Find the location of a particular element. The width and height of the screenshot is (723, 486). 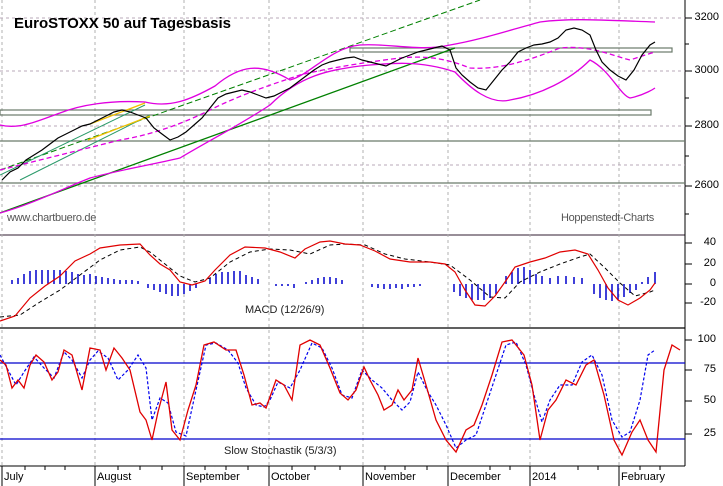

price-tick-3000: 3000 is located at coordinates (706, 70).